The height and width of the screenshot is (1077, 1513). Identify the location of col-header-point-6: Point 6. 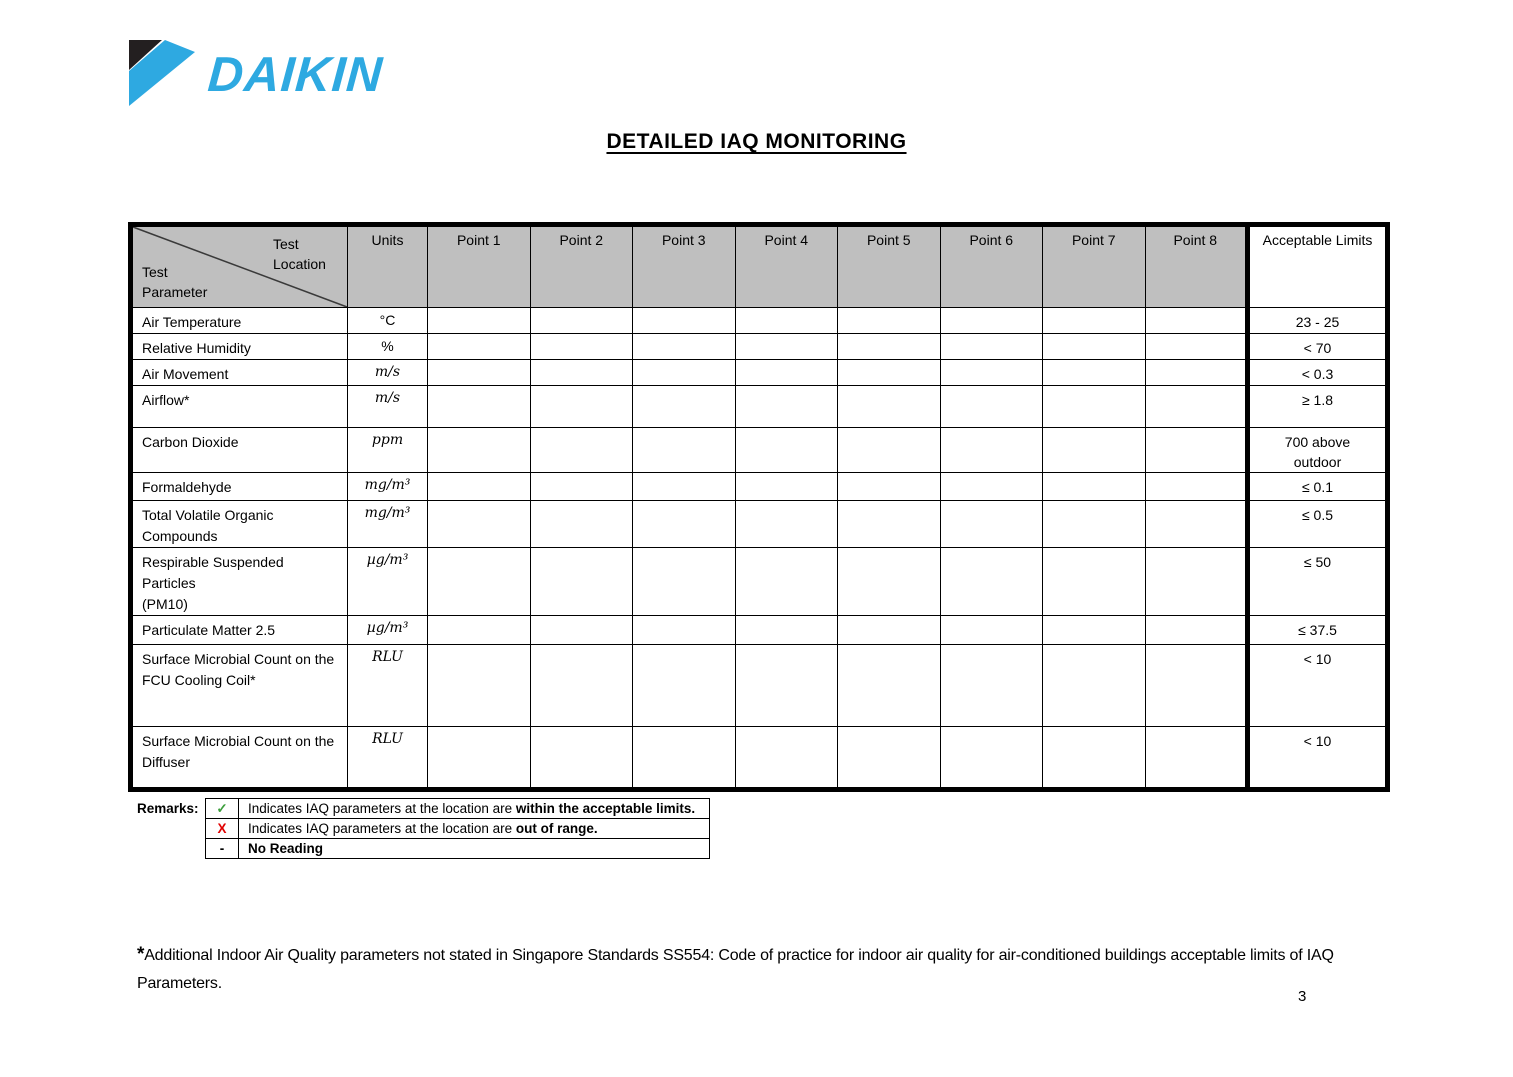
(991, 266).